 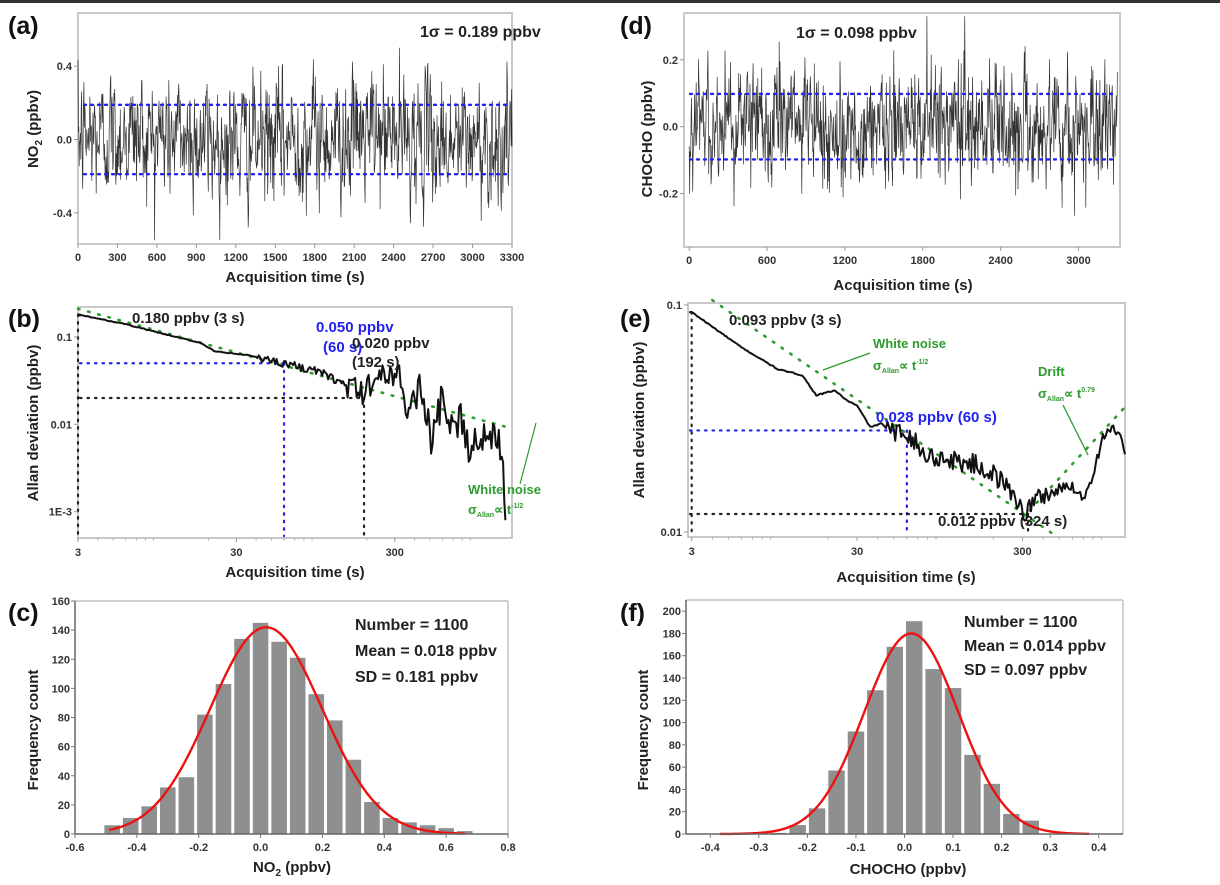 What do you see at coordinates (23, 26) in the screenshot?
I see `panel-label-a: (a)` at bounding box center [23, 26].